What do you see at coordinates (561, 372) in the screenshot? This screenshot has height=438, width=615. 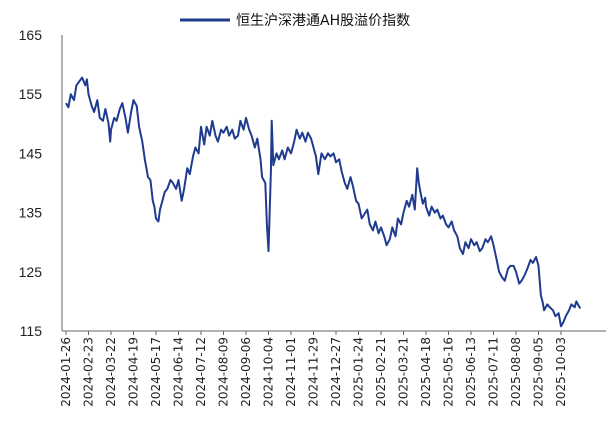 I see `x-tick-label: 2025-10-03` at bounding box center [561, 372].